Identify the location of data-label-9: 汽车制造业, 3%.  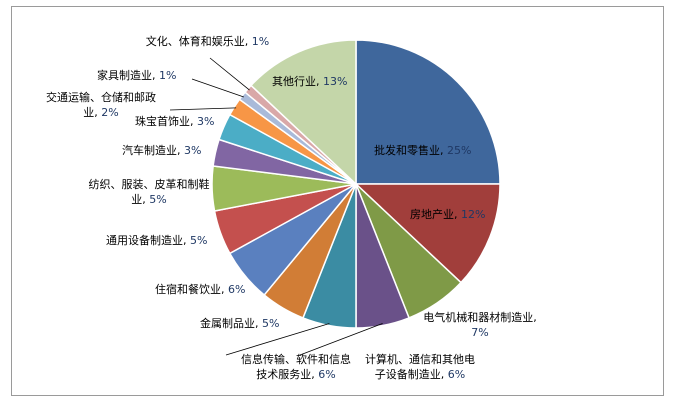
(162, 150).